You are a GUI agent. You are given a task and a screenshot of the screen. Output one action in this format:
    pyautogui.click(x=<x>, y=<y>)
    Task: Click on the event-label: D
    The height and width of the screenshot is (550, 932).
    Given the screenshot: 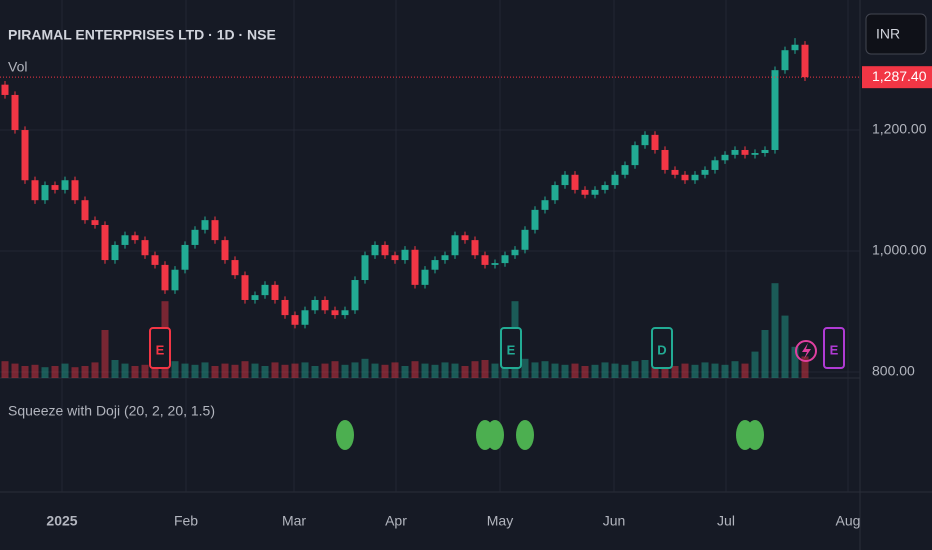 What is the action you would take?
    pyautogui.click(x=661, y=349)
    